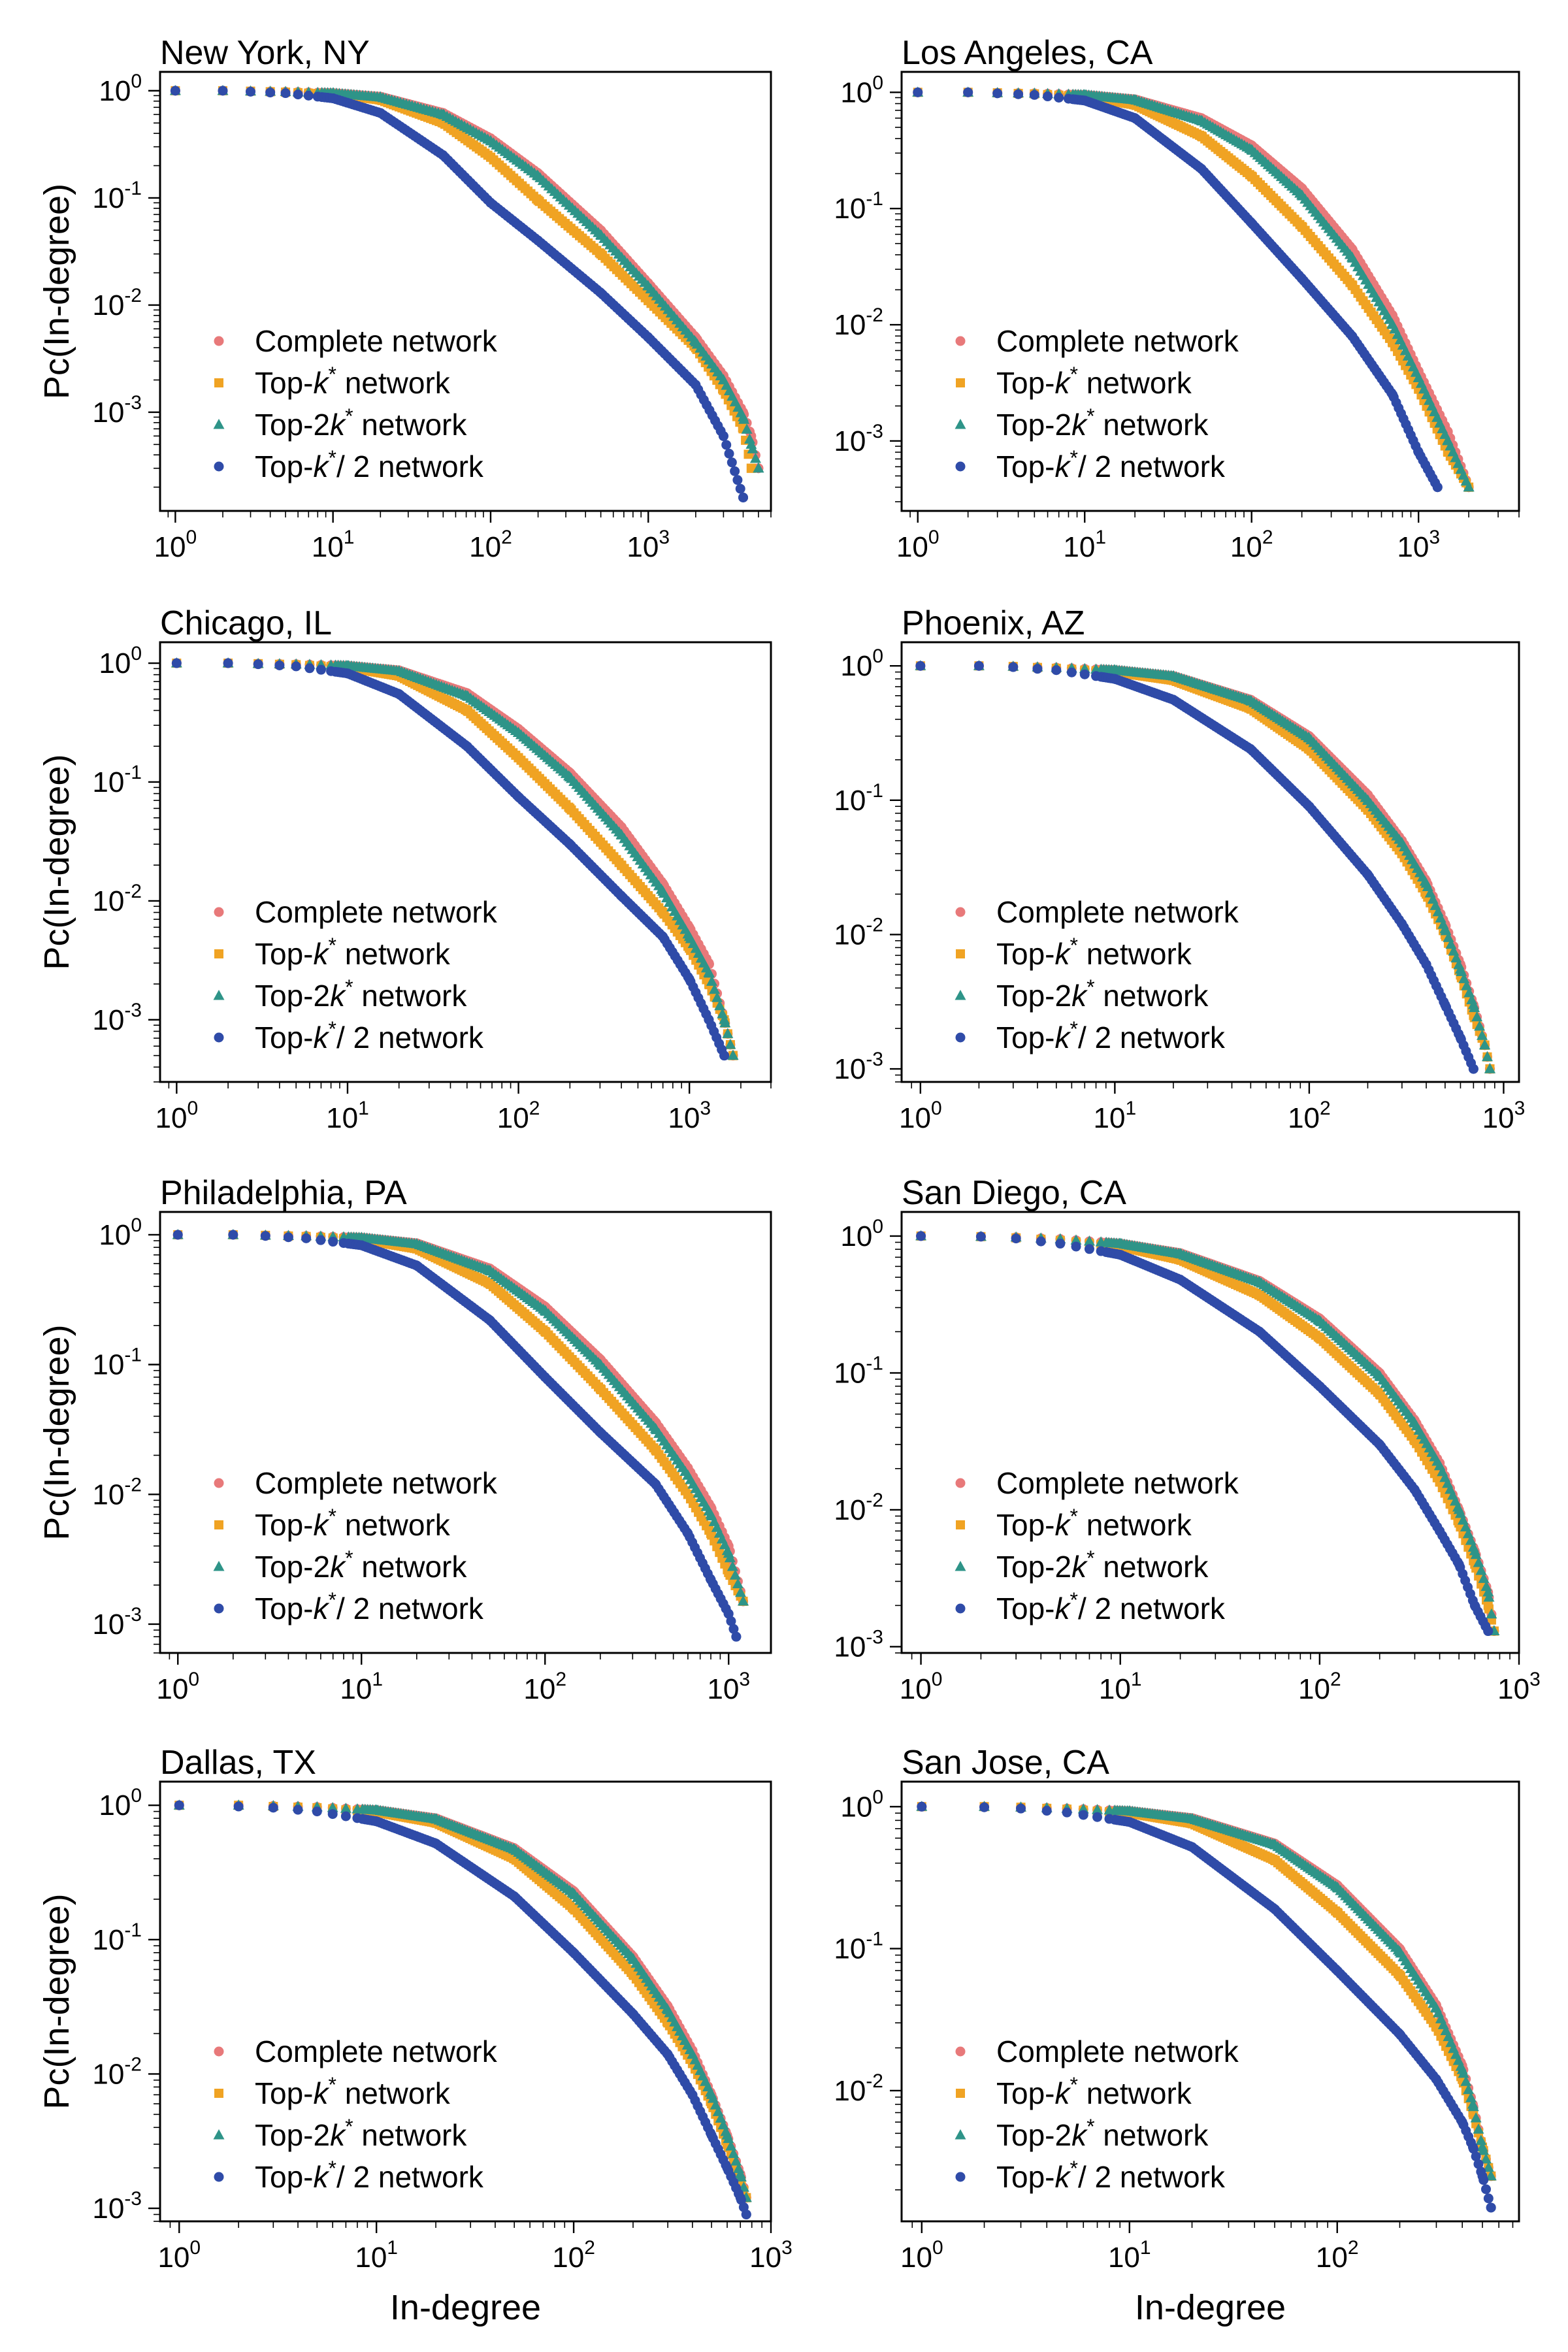 The width and height of the screenshot is (1568, 2352). Describe the element at coordinates (283, 1193) in the screenshot. I see `chart-title: Philadelphia, PA` at that location.